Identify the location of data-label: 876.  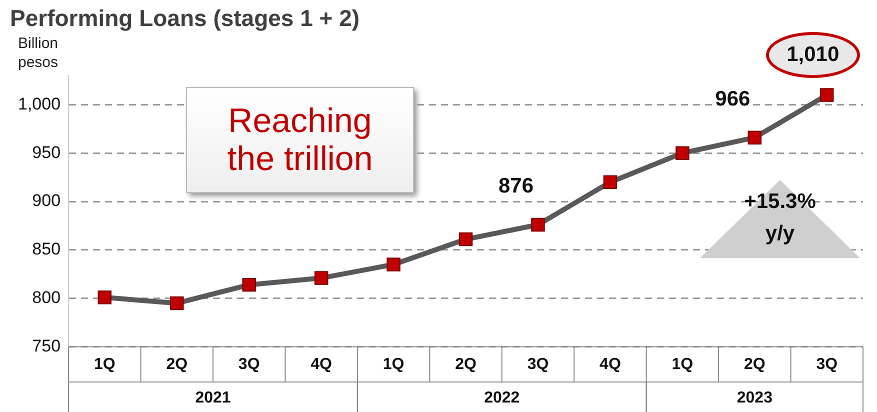
(516, 186).